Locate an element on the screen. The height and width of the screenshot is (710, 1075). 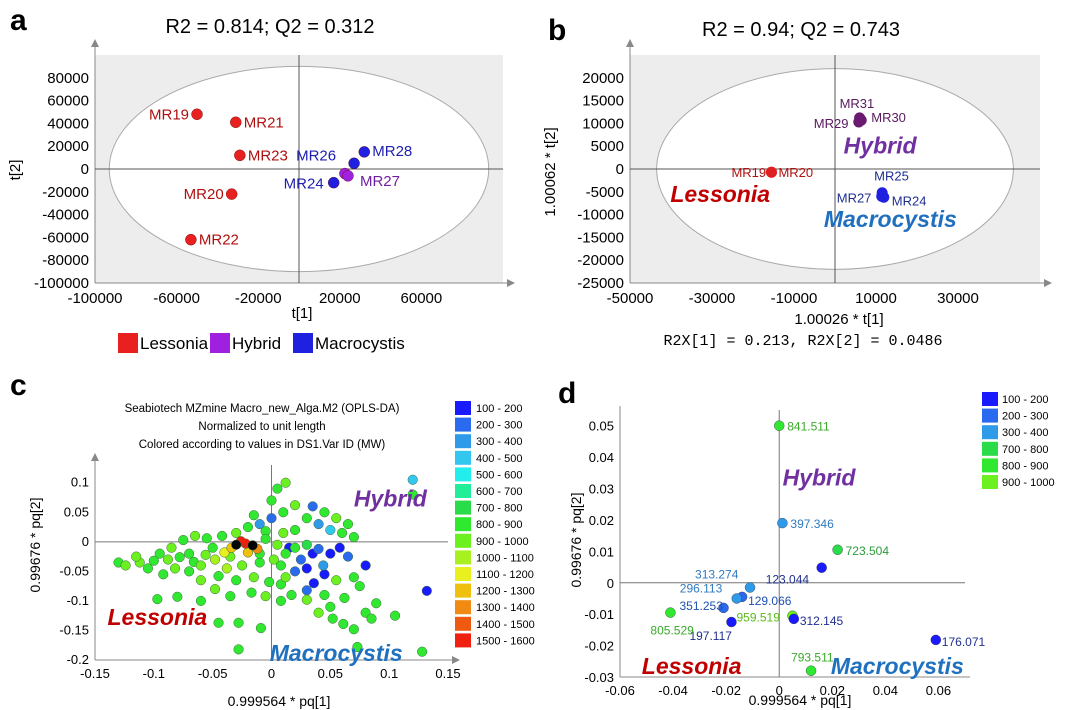
panel-a-xtick-label: -20000 is located at coordinates (258, 298).